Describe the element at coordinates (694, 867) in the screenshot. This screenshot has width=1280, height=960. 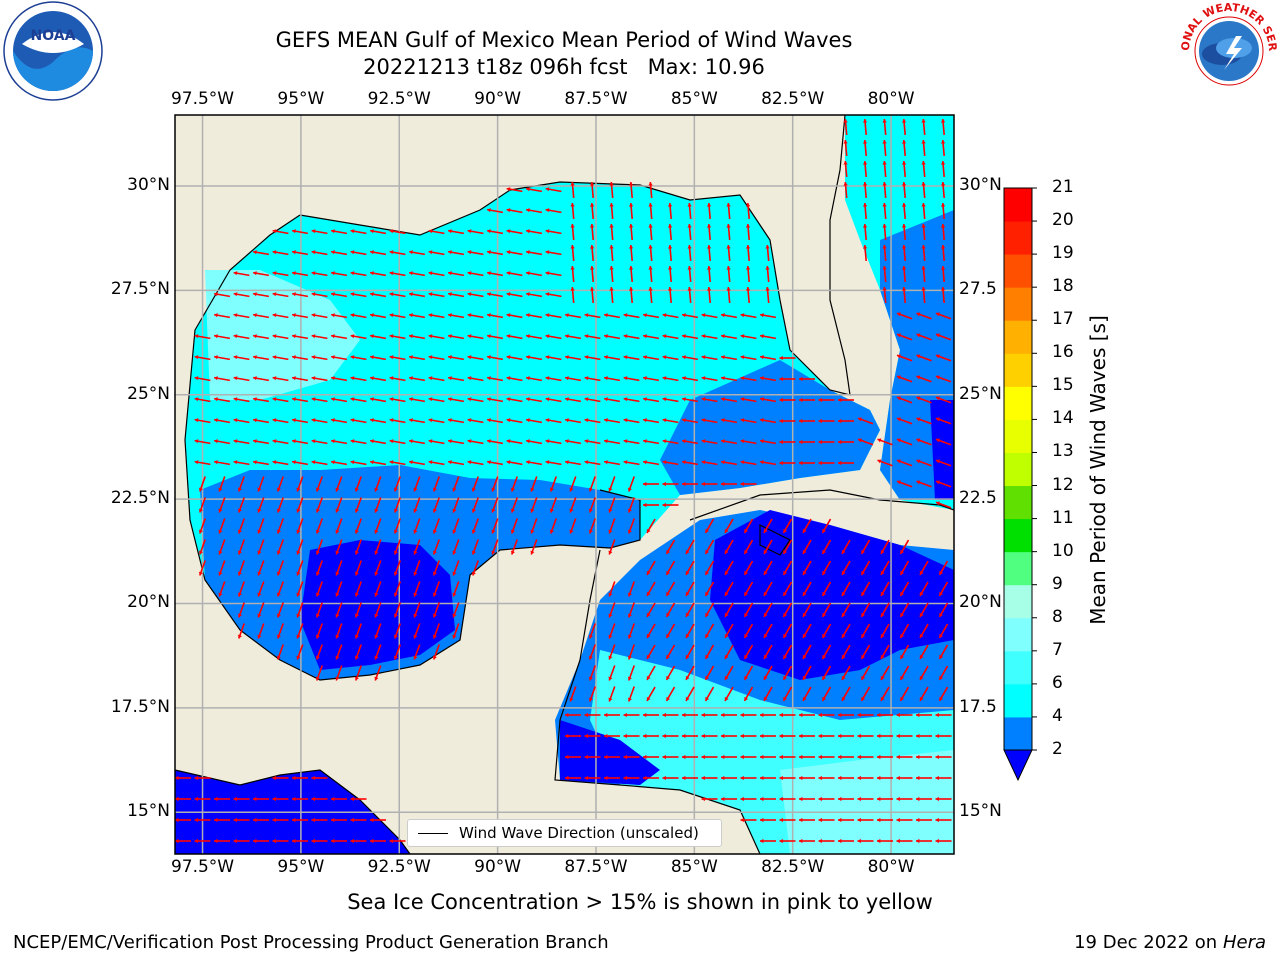
I see `lon-label: 85°W` at that location.